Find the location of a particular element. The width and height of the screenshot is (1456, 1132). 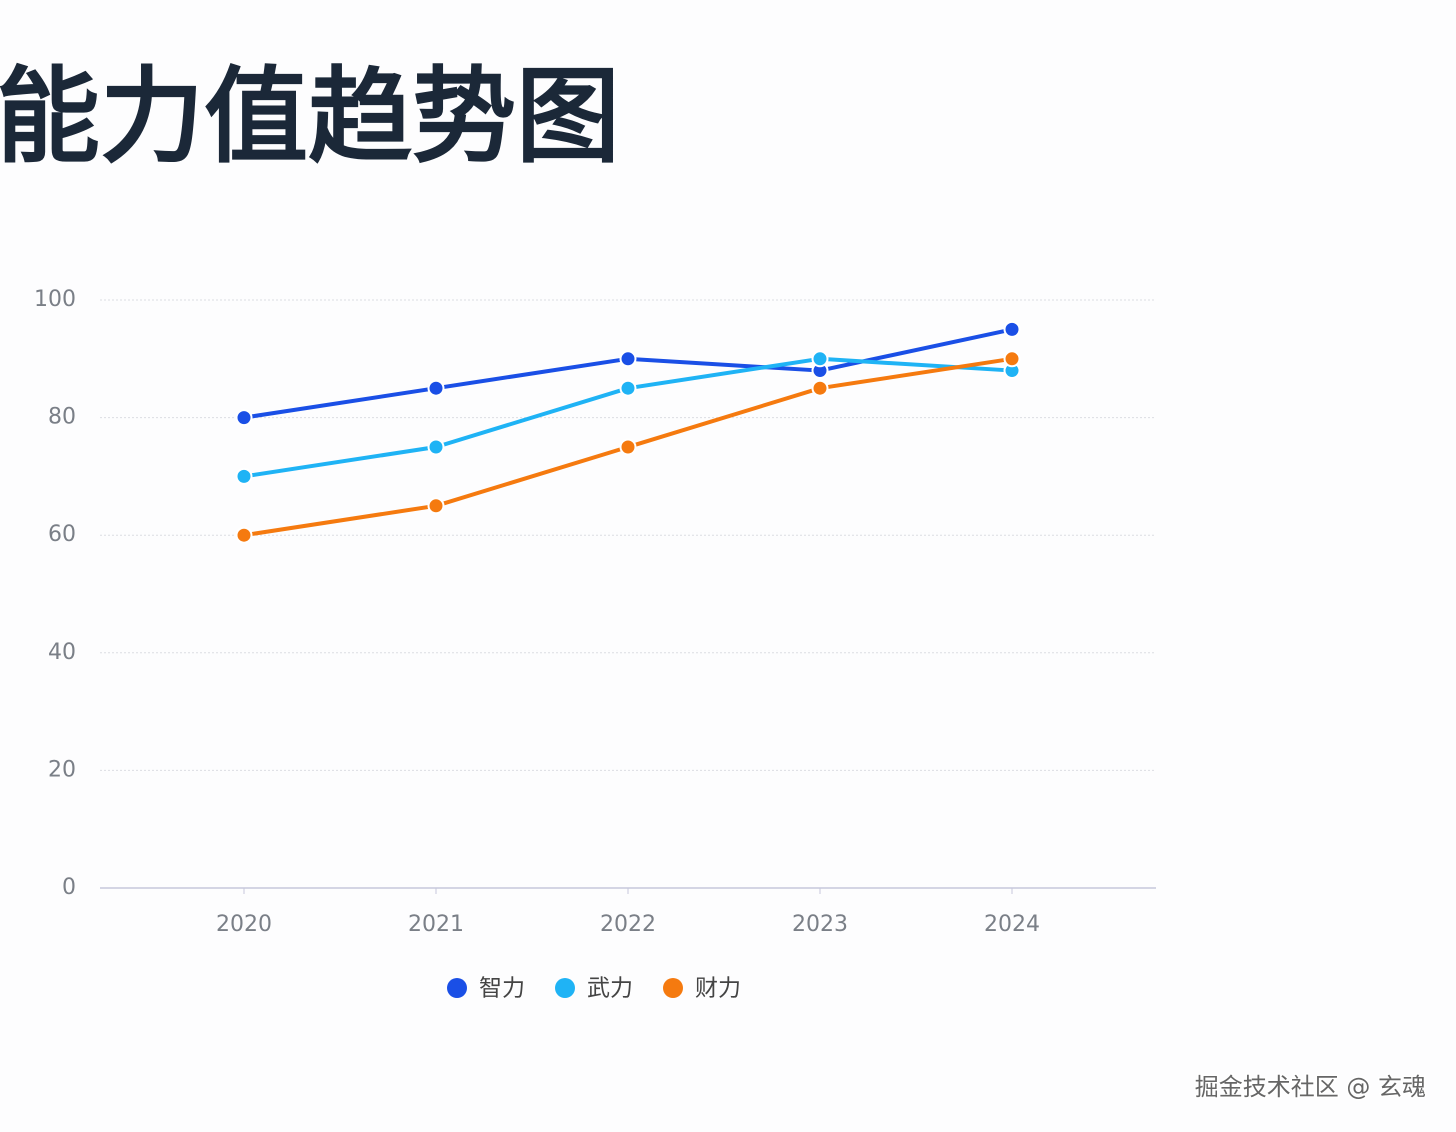

chart-title: 能力值趋势图 is located at coordinates (310, 116).